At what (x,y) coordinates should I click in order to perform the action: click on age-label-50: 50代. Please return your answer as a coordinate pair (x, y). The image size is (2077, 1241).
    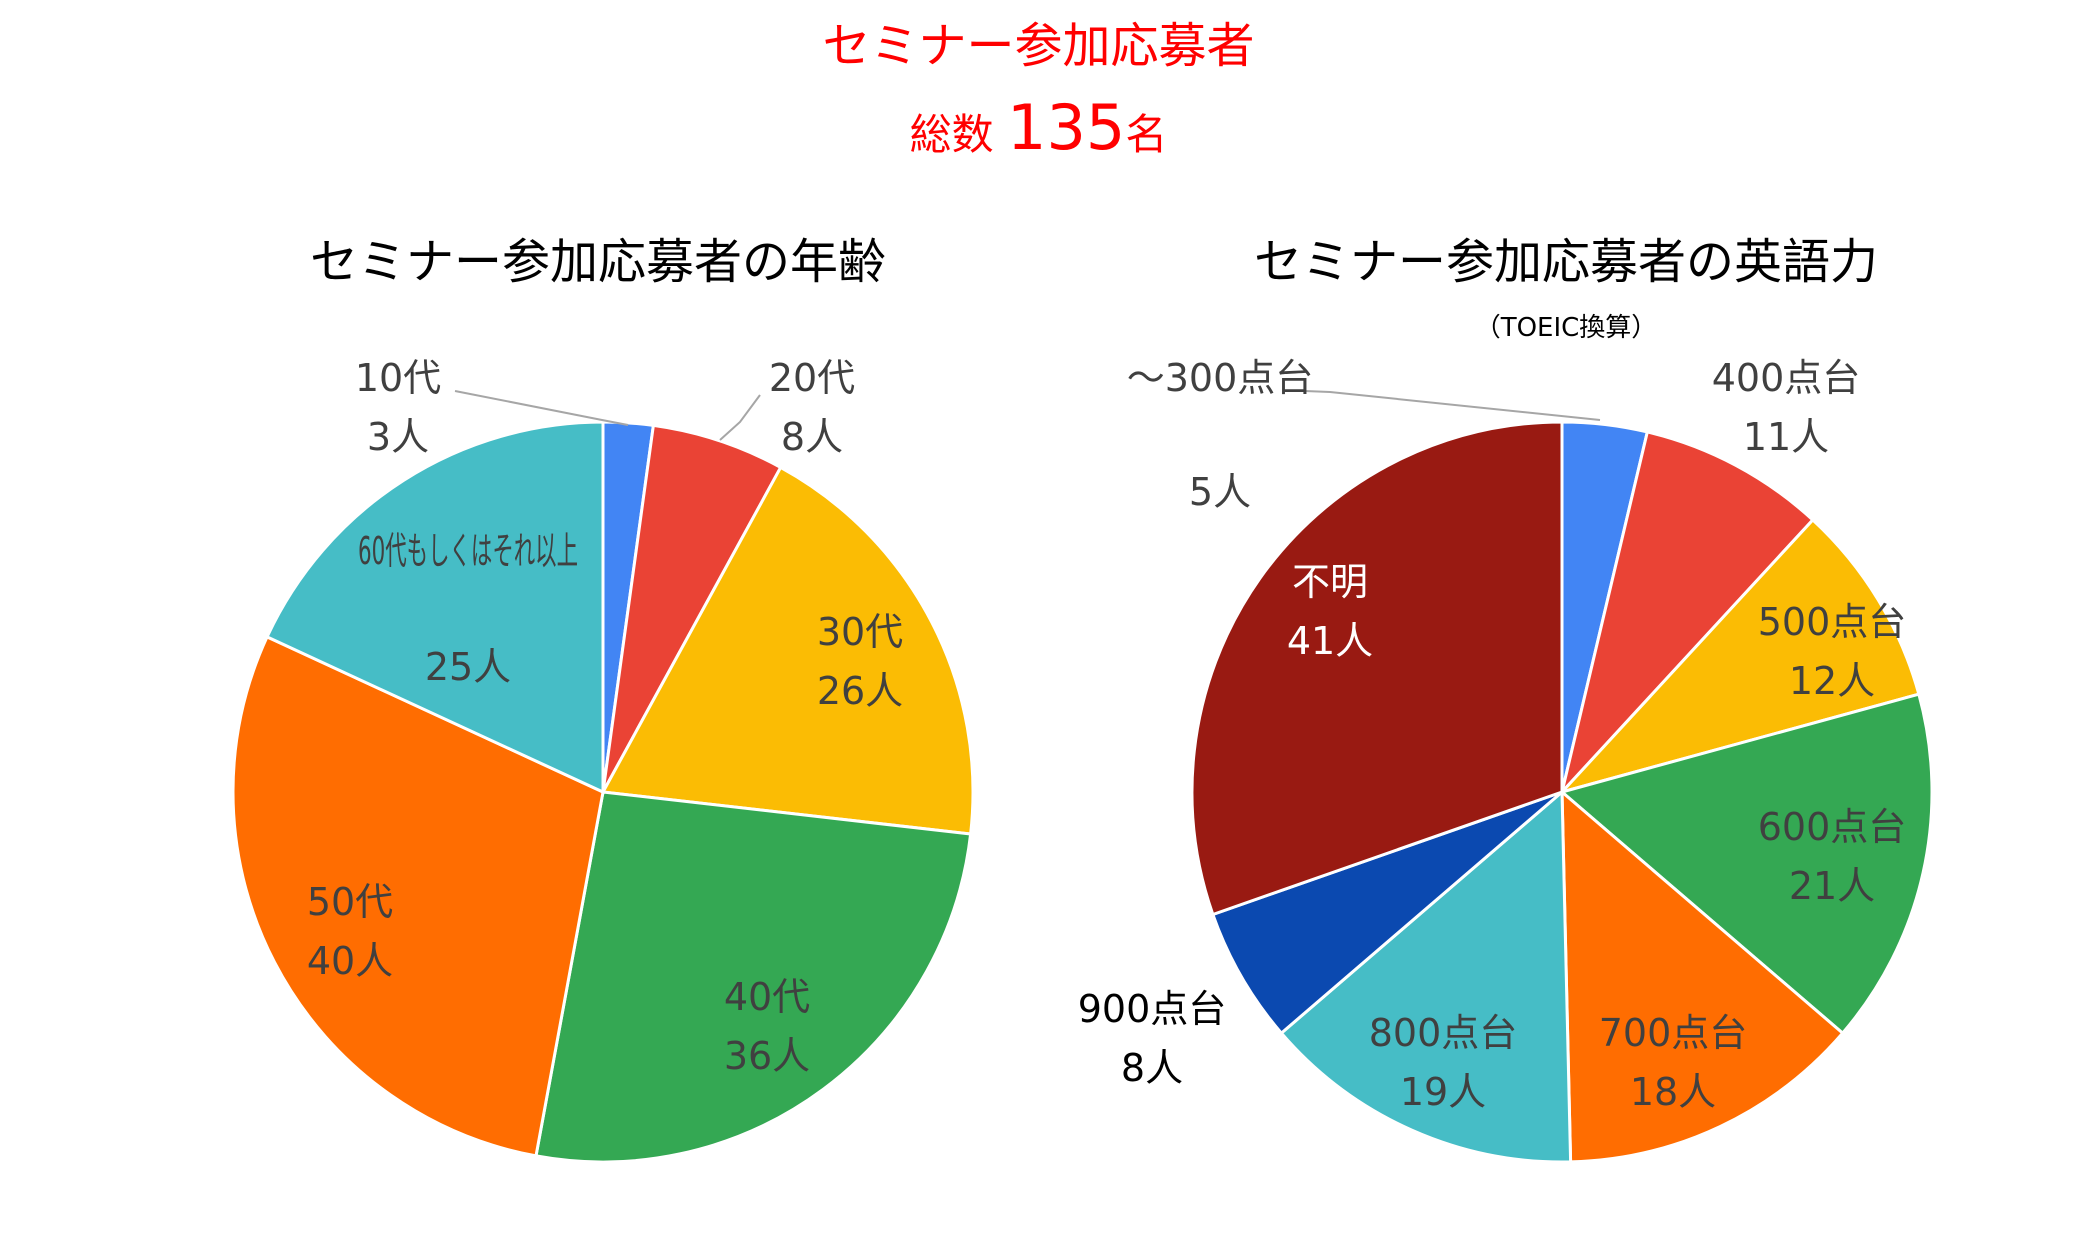
    Looking at the image, I should click on (350, 902).